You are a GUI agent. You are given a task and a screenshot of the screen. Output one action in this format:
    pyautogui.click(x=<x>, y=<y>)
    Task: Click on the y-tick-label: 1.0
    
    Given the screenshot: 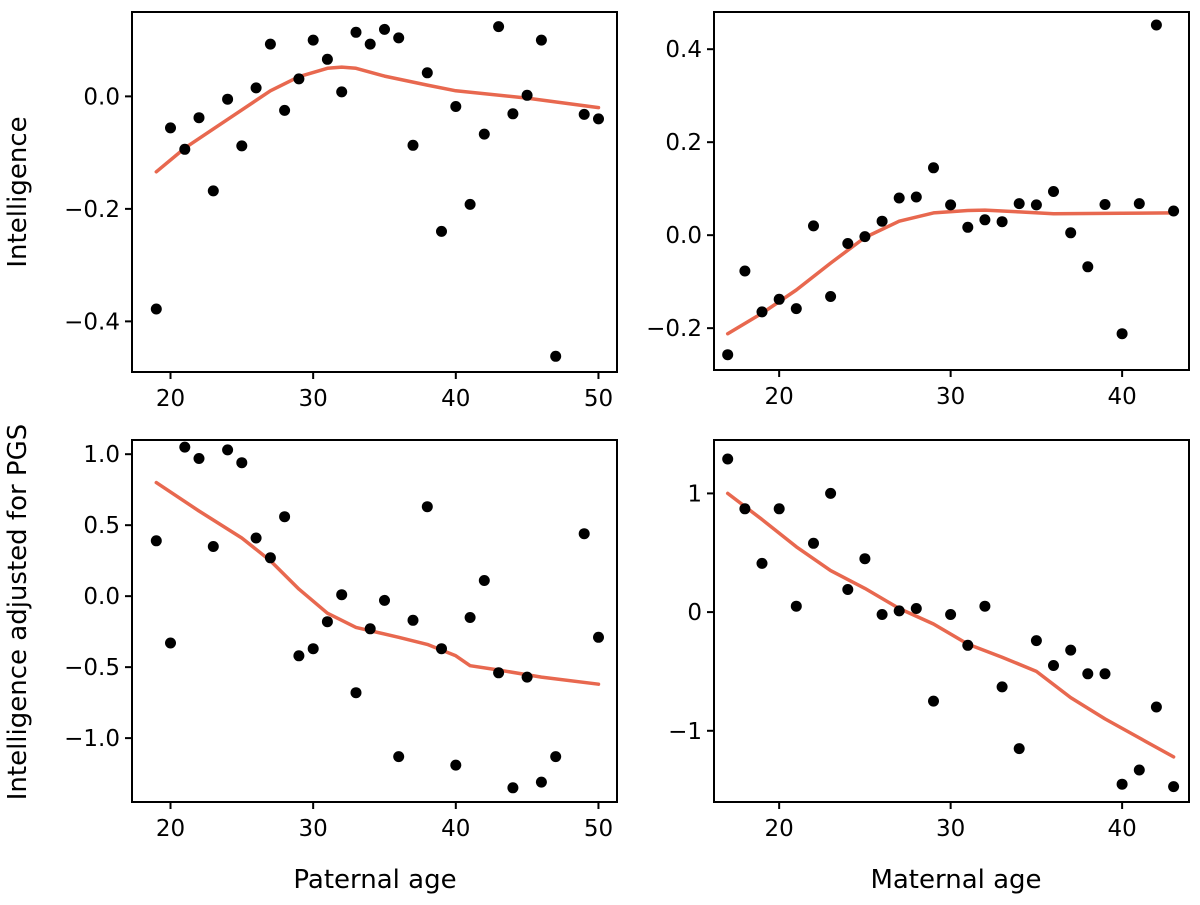 What is the action you would take?
    pyautogui.click(x=101, y=455)
    